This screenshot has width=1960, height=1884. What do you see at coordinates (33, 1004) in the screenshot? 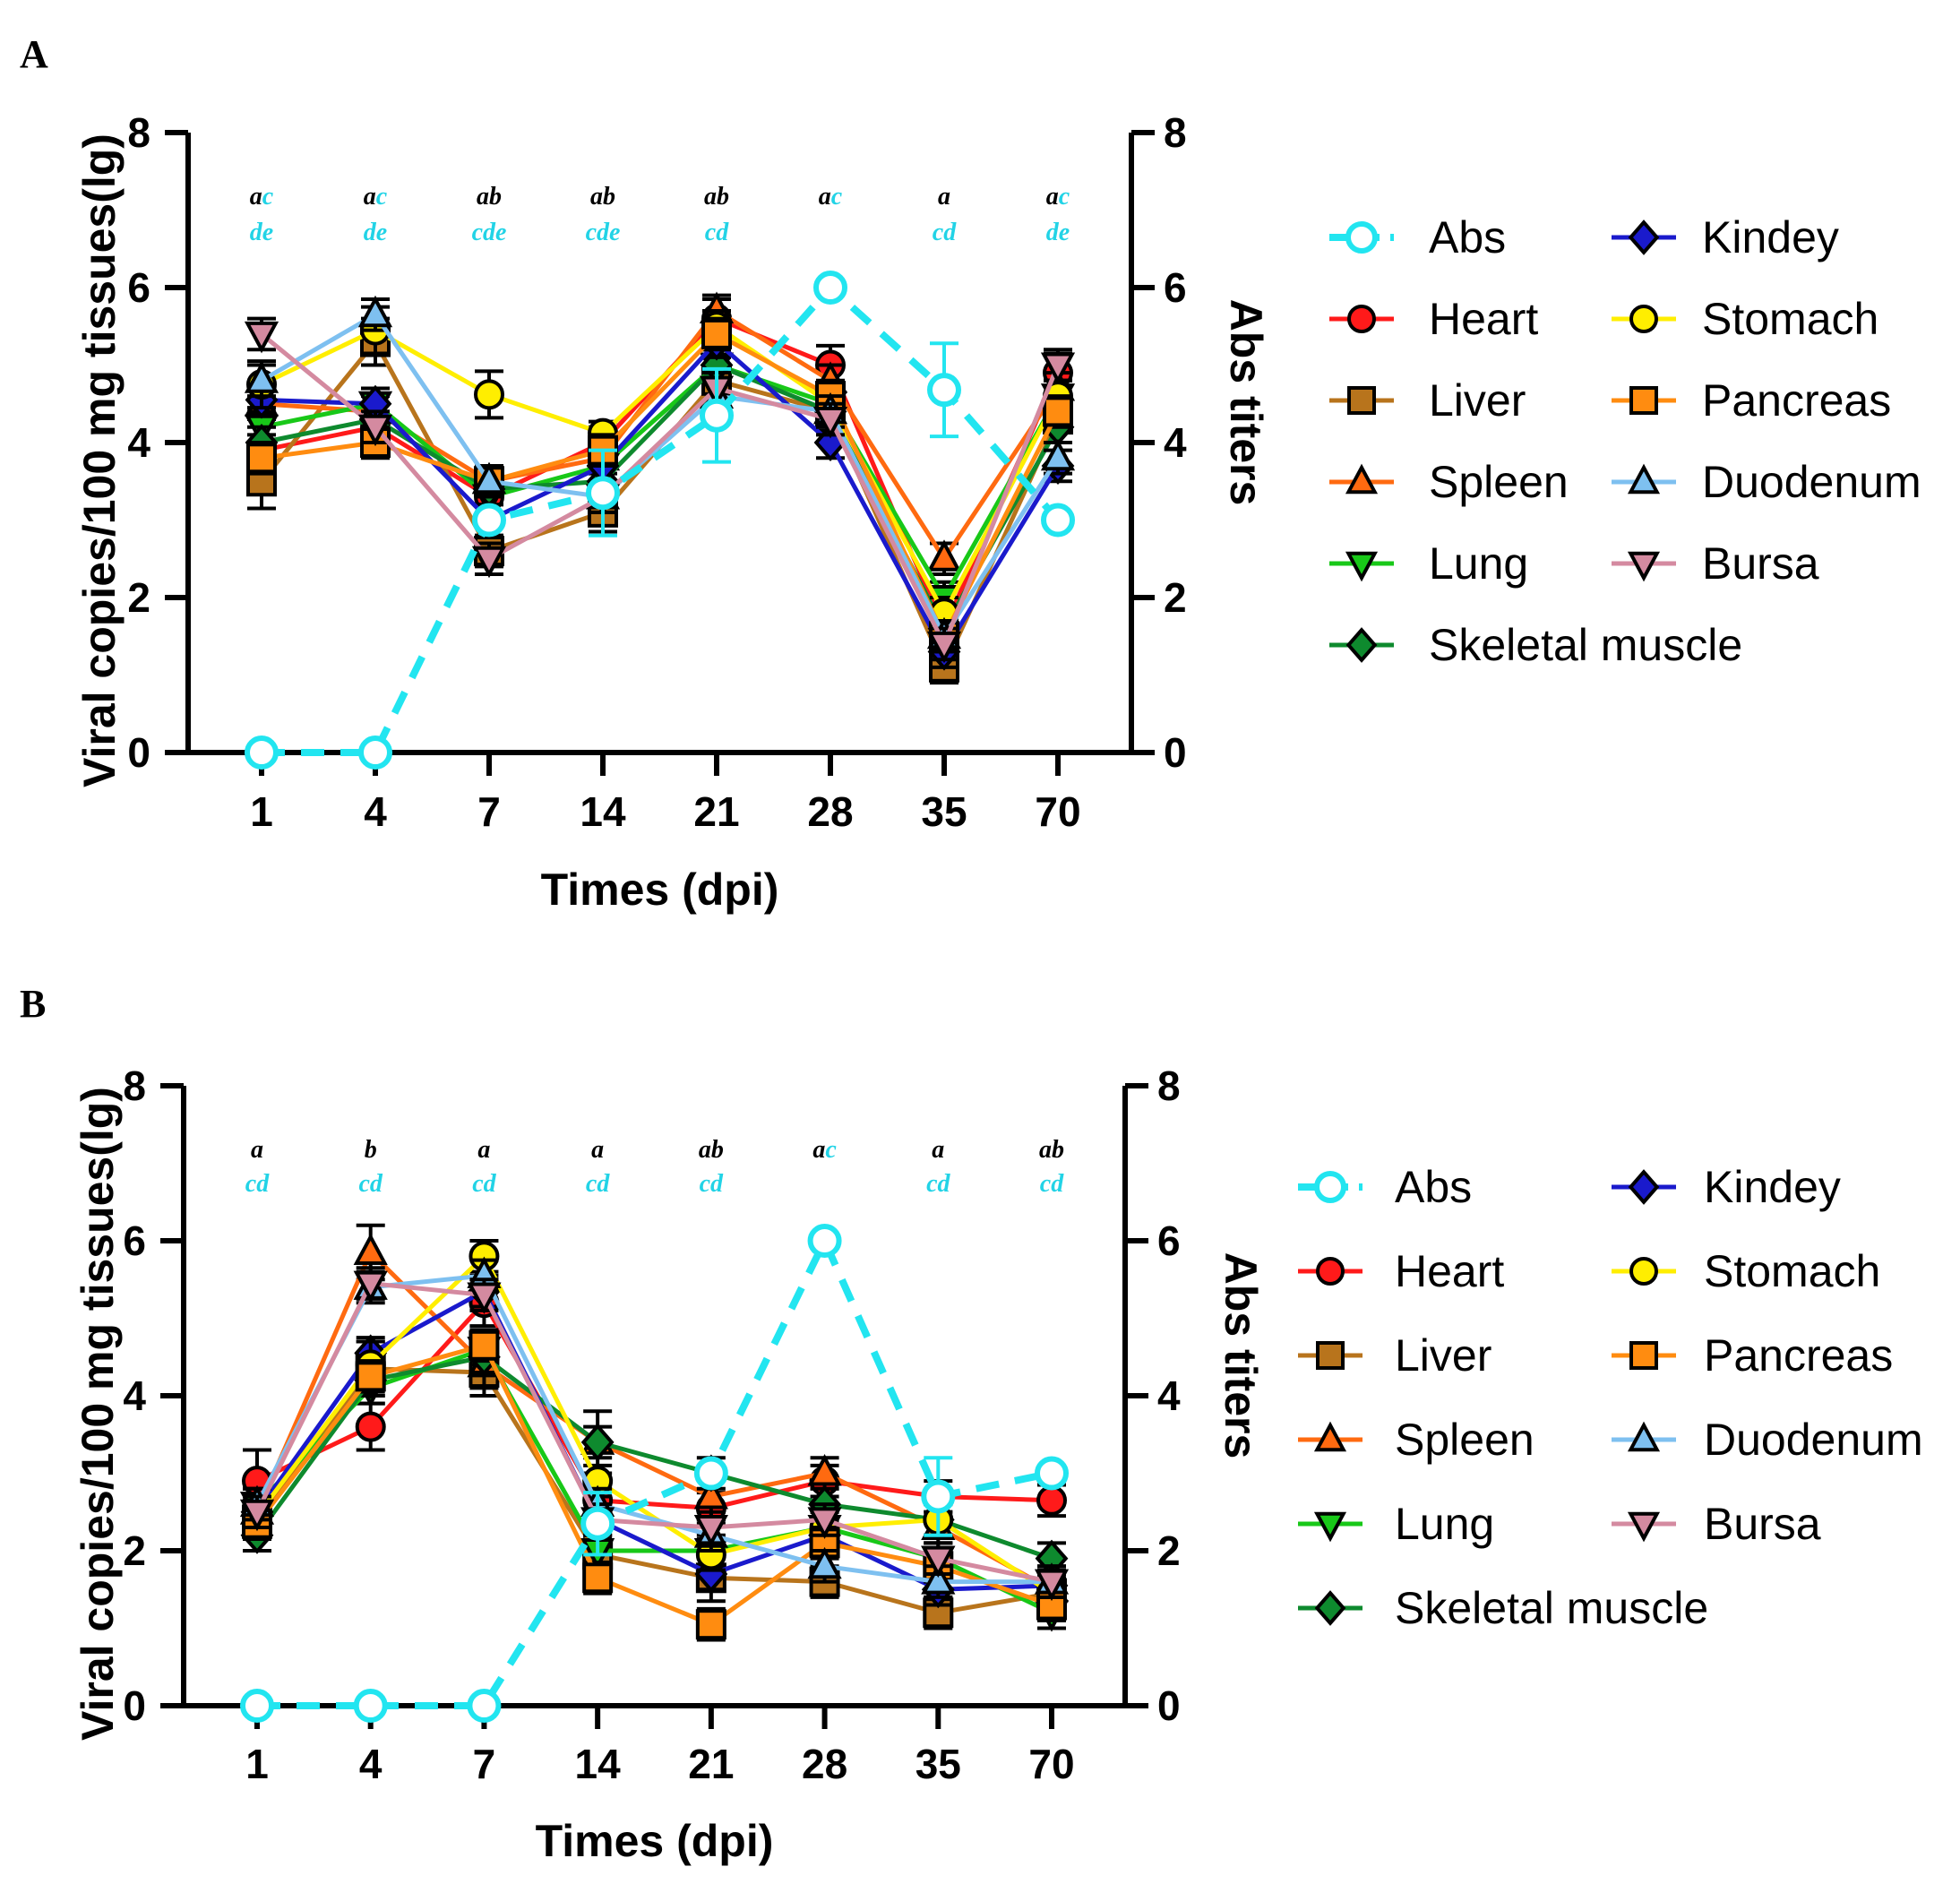
I see `panel-label: B` at bounding box center [33, 1004].